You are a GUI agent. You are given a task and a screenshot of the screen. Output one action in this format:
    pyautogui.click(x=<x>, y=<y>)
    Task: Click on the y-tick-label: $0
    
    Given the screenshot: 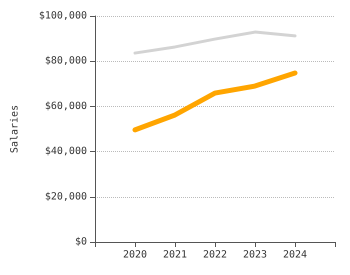 What is the action you would take?
    pyautogui.click(x=80, y=242)
    